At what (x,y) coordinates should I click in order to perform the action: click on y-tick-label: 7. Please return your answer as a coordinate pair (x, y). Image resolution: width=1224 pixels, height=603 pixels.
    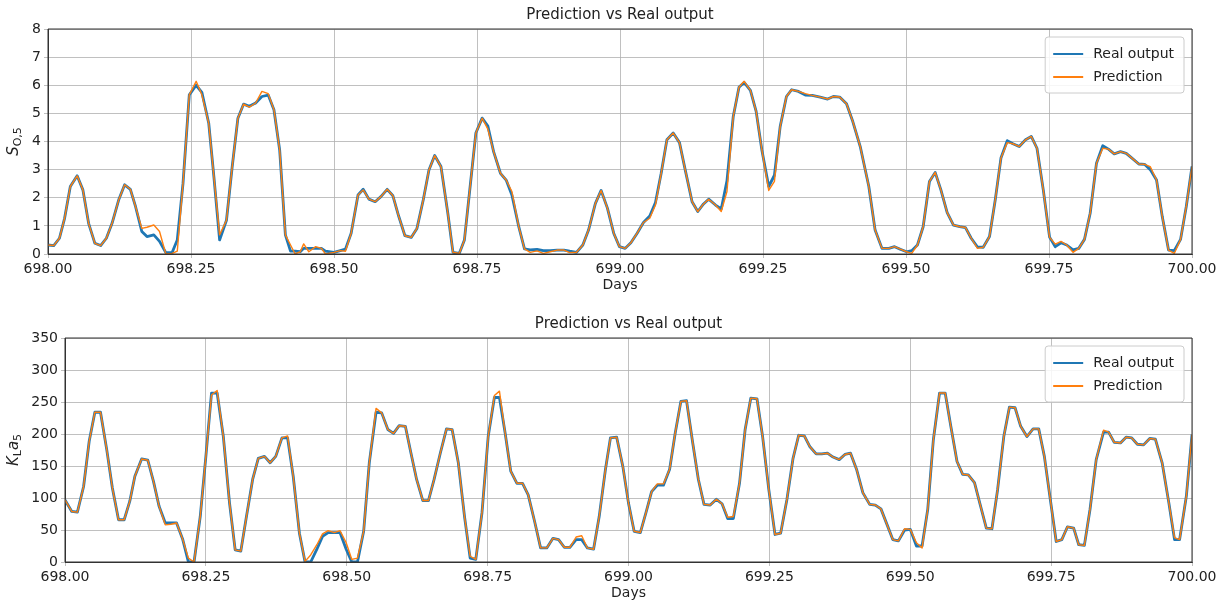
    Looking at the image, I should click on (36, 55).